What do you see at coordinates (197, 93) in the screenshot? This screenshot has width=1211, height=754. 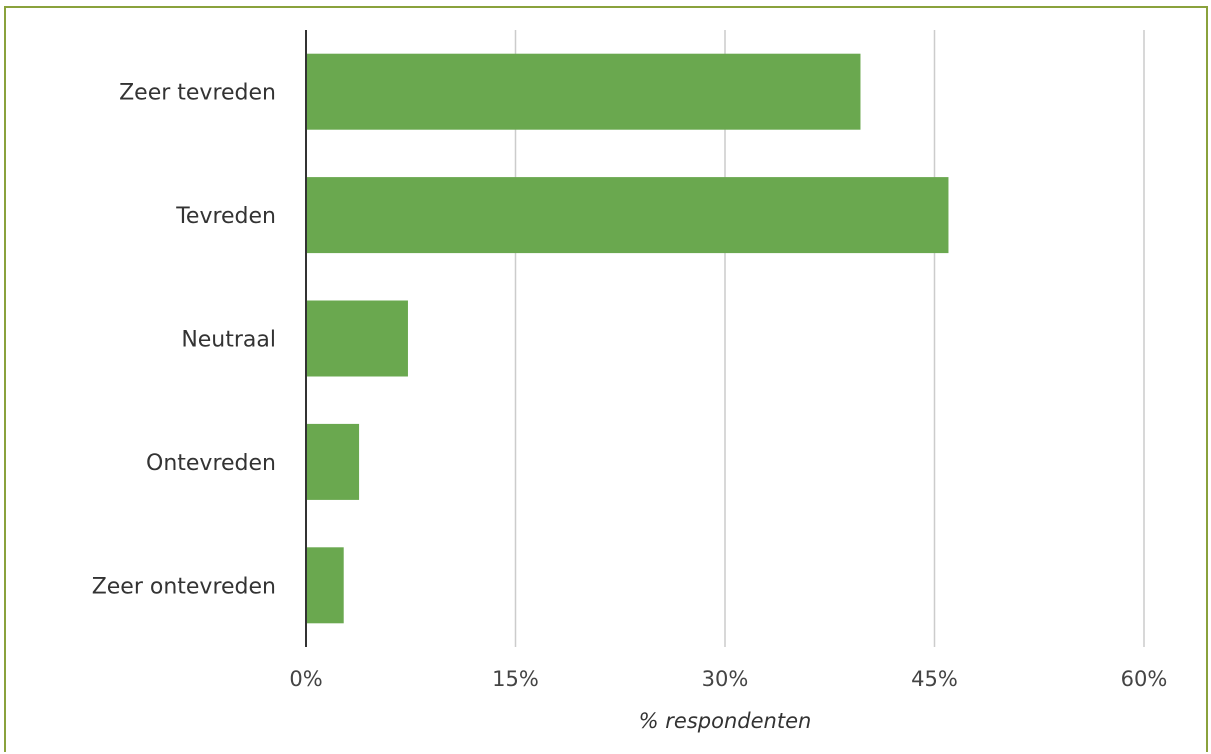 I see `category-label: Zeer tevreden` at bounding box center [197, 93].